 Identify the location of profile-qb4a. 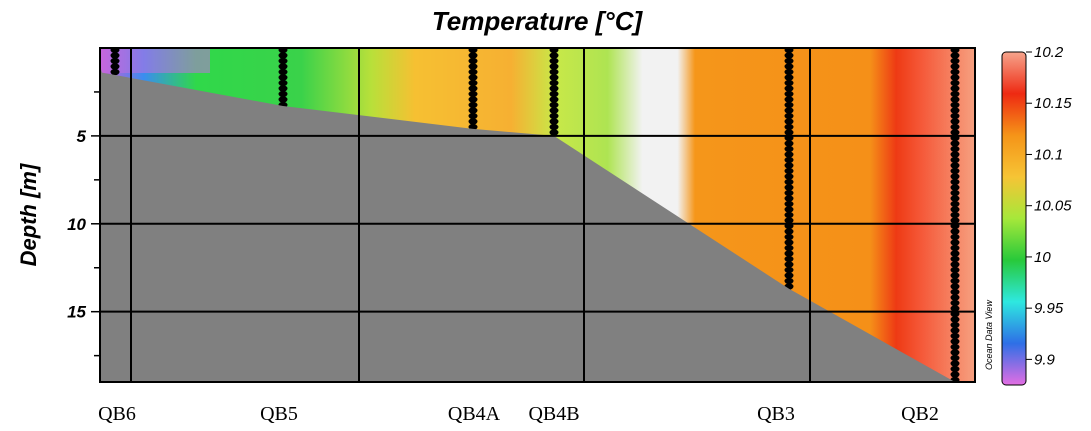
(473, 89).